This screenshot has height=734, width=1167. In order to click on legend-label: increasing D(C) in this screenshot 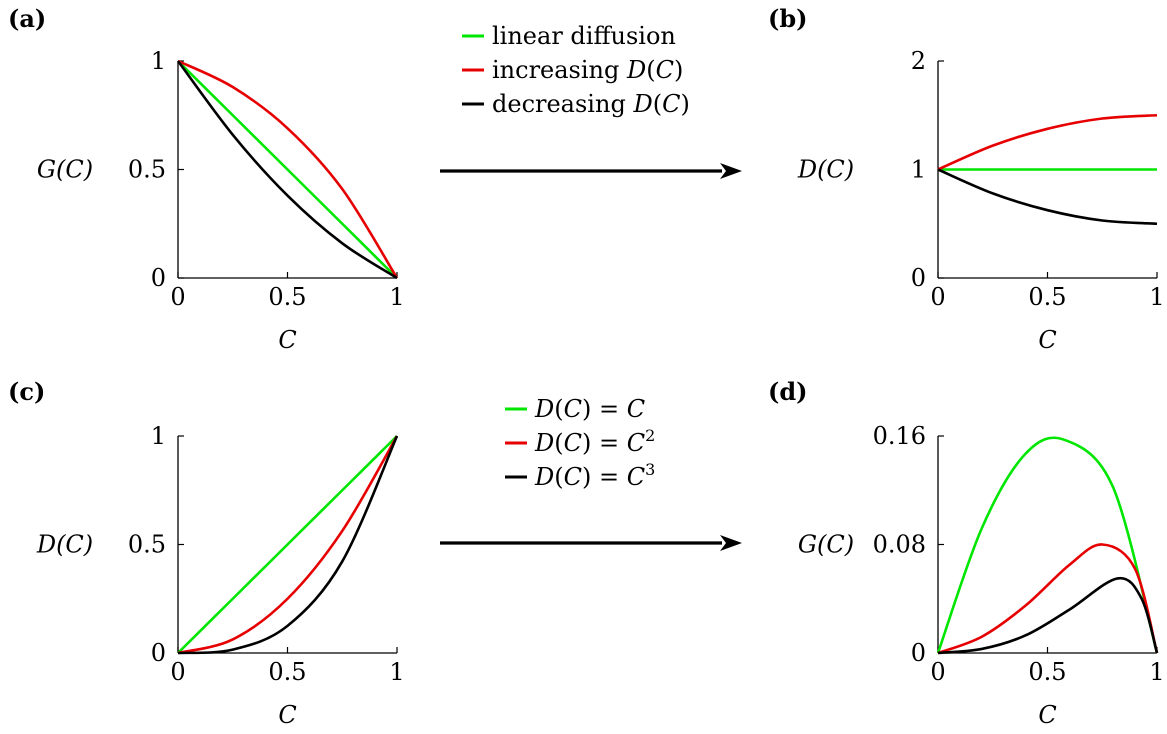, I will do `click(587, 70)`.